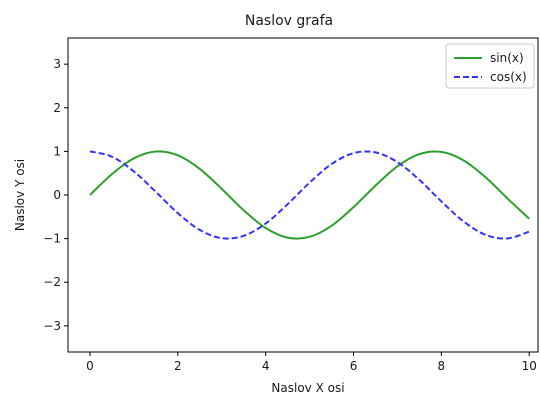 This screenshot has height=394, width=540. Describe the element at coordinates (311, 362) in the screenshot. I see `x-axis: 0 2 4 6 8 10` at that location.